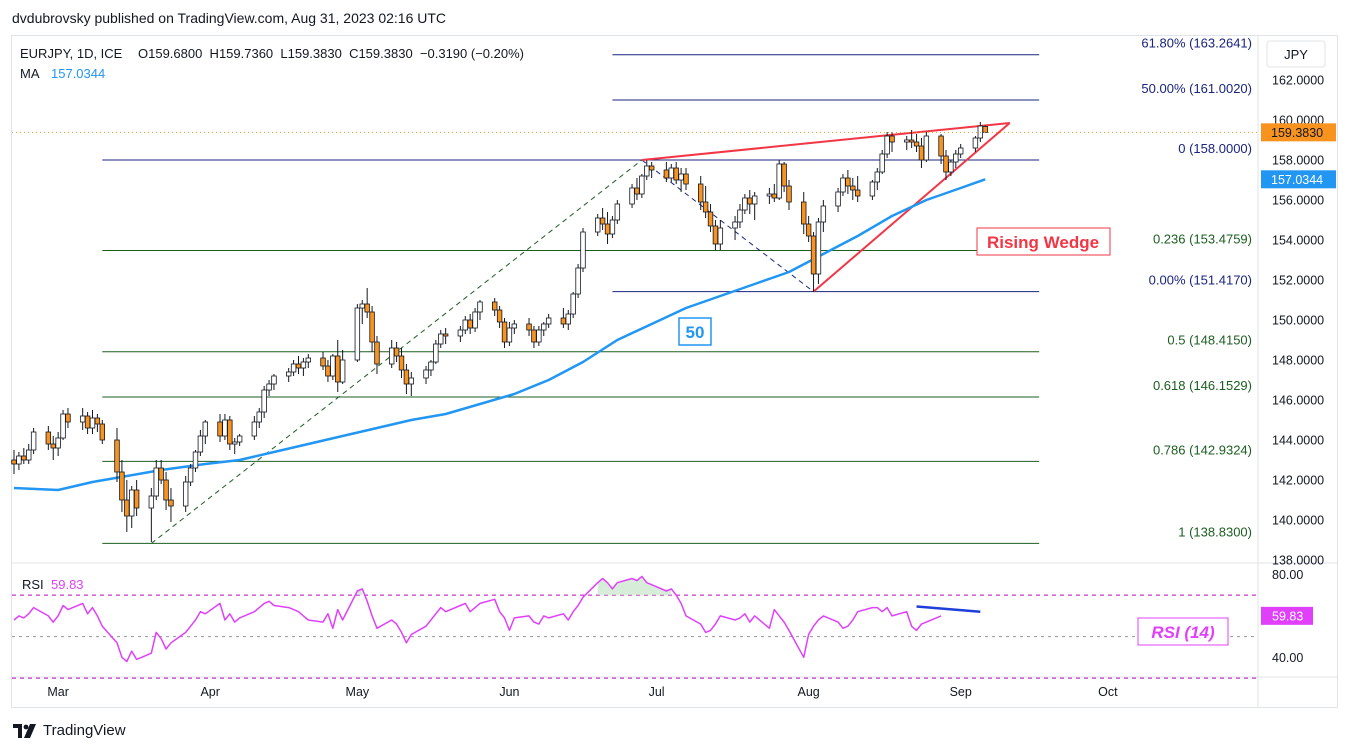 This screenshot has height=753, width=1353. What do you see at coordinates (78, 73) in the screenshot?
I see `legend-ma-value: 157.0344` at bounding box center [78, 73].